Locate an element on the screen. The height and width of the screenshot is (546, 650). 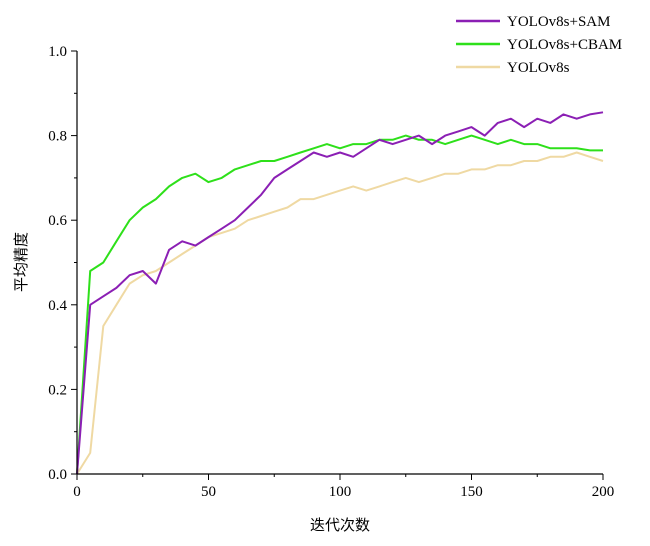
x-tick-label: 100 is located at coordinates (340, 492).